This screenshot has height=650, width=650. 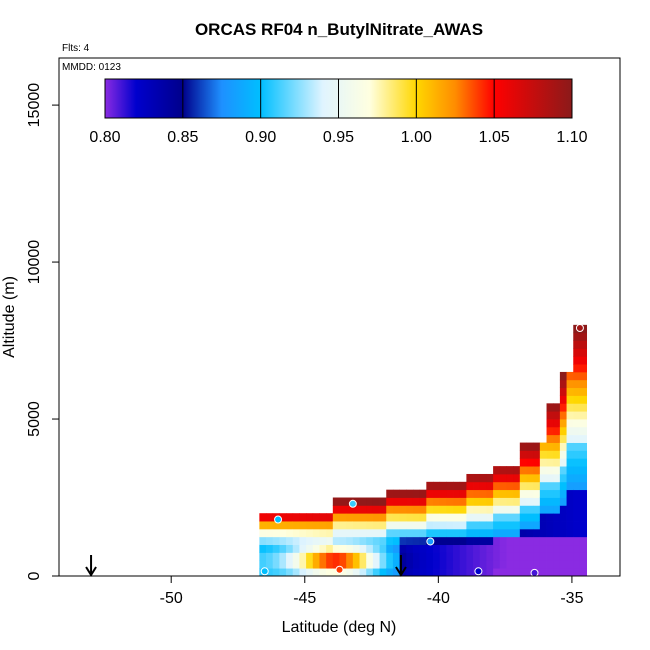 What do you see at coordinates (478, 571) in the screenshot?
I see `sample-point` at bounding box center [478, 571].